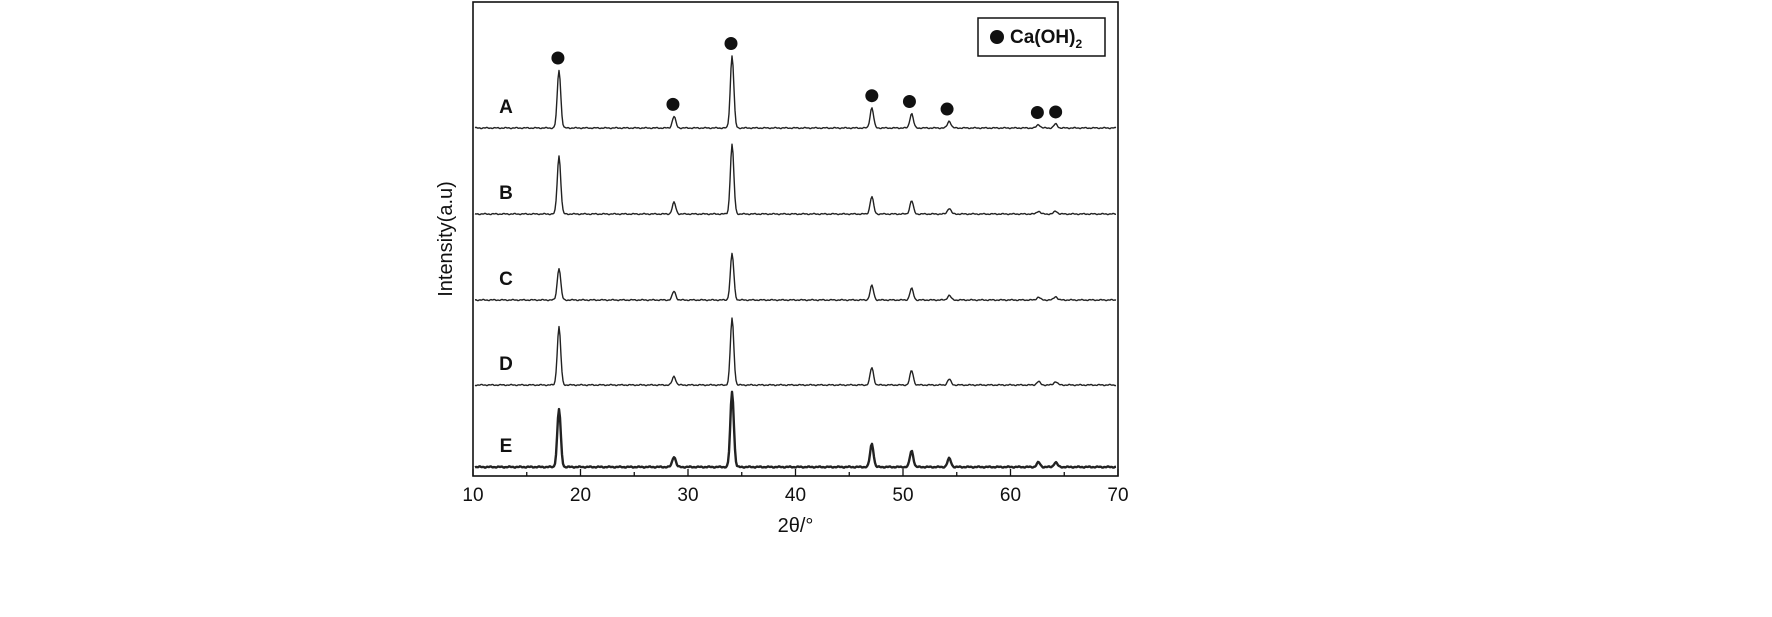 The image size is (1772, 617). I want to click on x-tick-label: 40, so click(795, 495).